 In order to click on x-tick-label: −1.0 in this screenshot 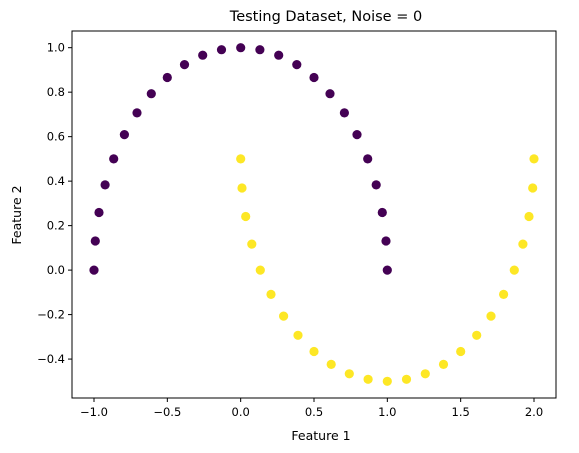, I will do `click(94, 412)`.